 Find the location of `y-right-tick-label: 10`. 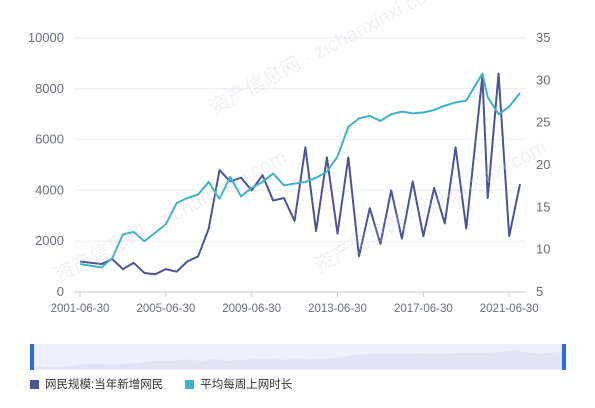

y-right-tick-label: 10 is located at coordinates (543, 249).